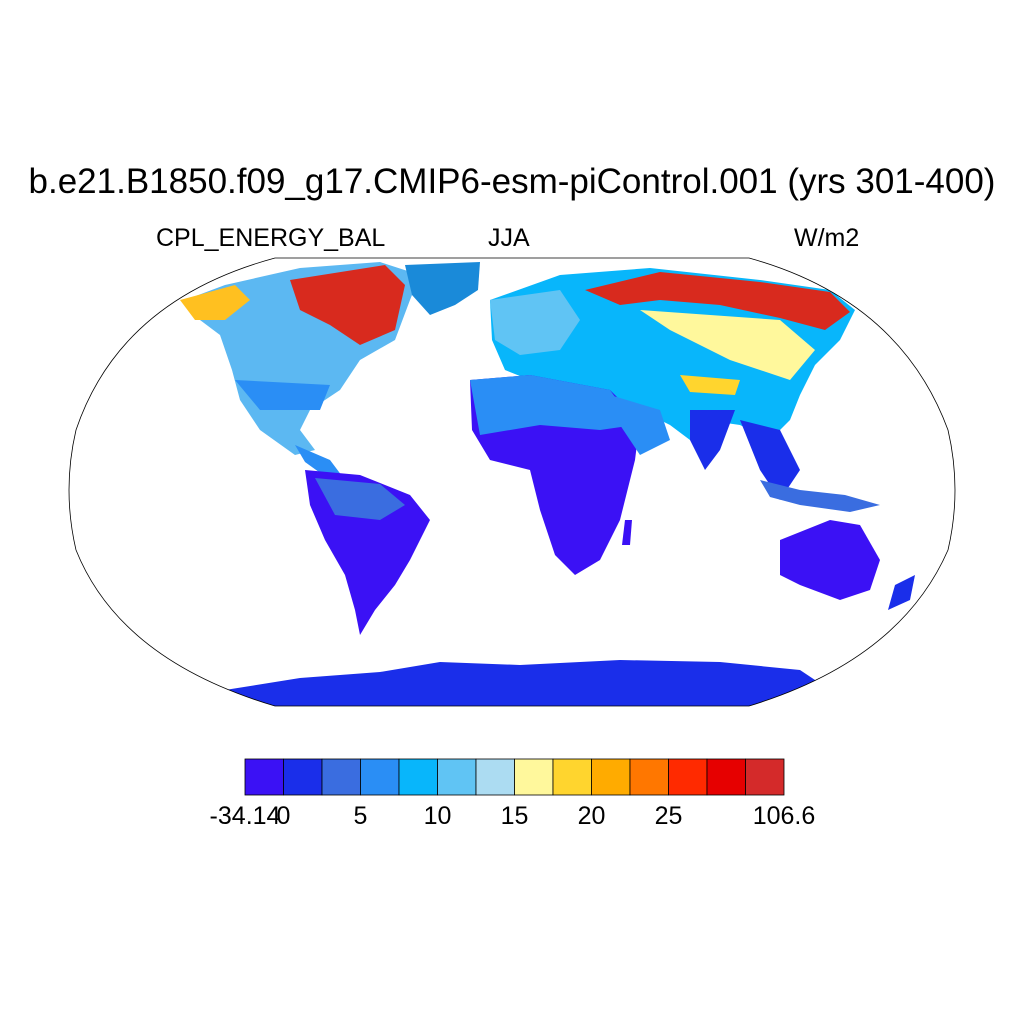 This screenshot has width=1024, height=1024. I want to click on sahara-region, so click(552, 405).